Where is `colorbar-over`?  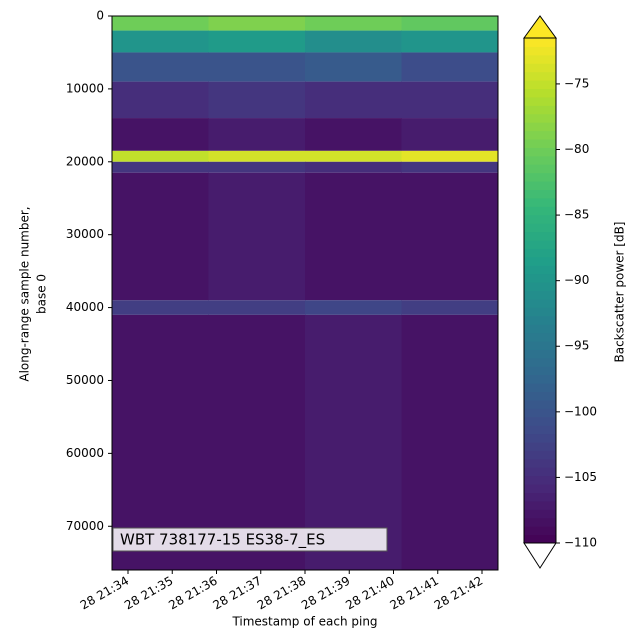 colorbar-over is located at coordinates (540, 27).